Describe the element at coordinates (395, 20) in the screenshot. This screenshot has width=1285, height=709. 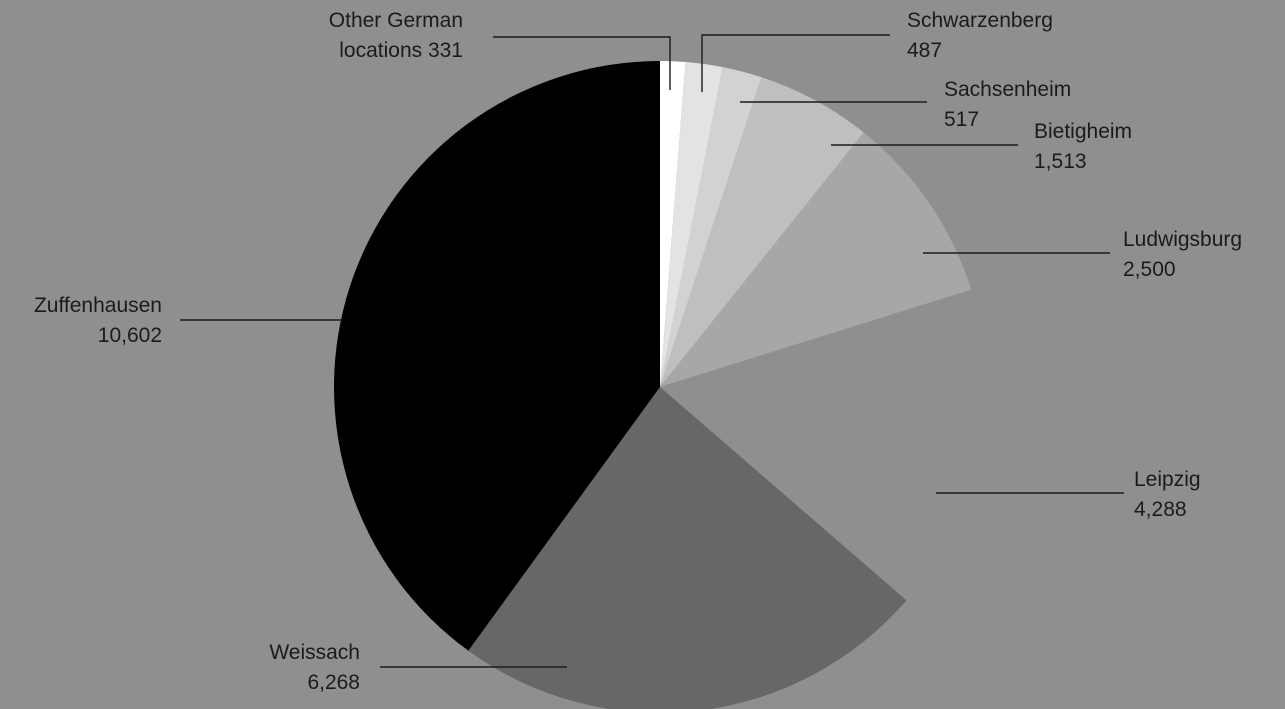
I see `label-other-line1: Other German` at that location.